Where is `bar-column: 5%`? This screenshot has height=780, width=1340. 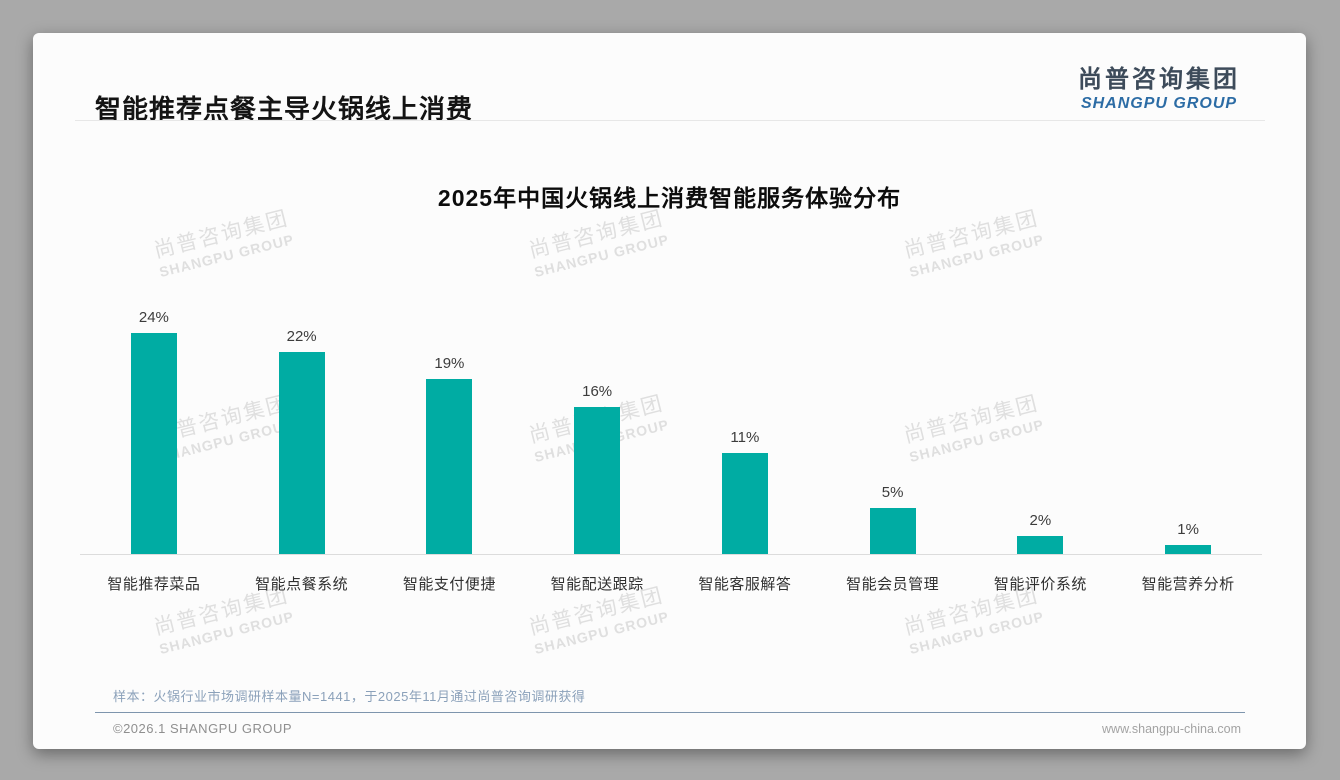
bar-column: 5% is located at coordinates (893, 519).